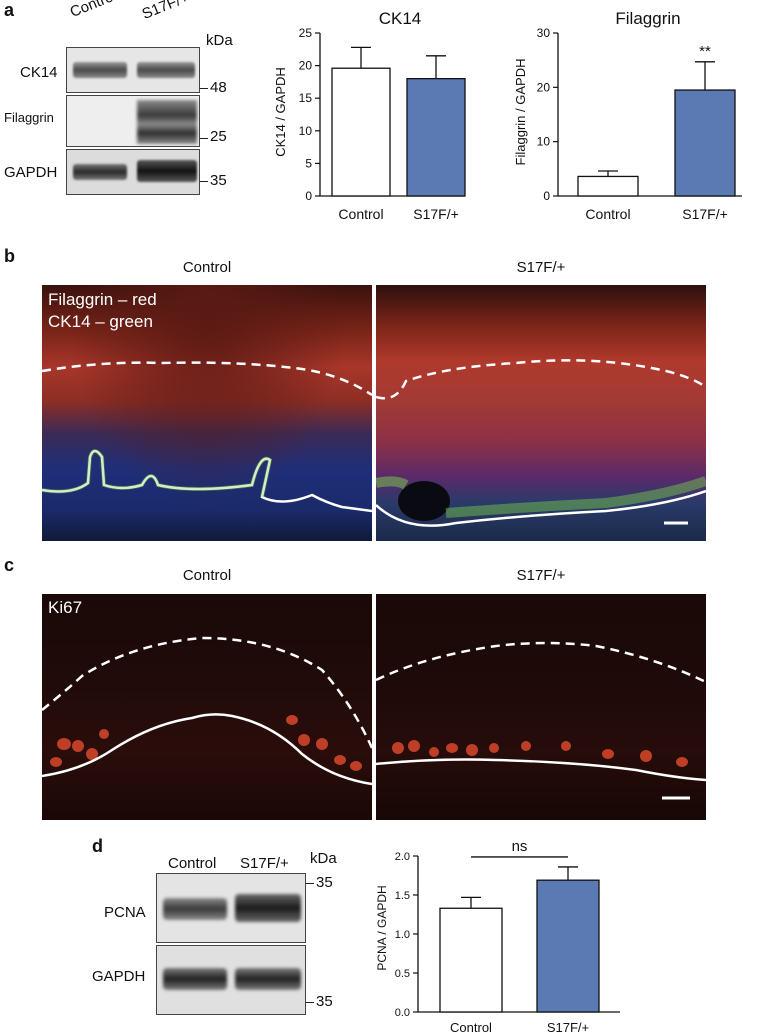 This screenshot has width=758, height=1033. What do you see at coordinates (402, 1013) in the screenshot?
I see `y-tick-label: 0.0` at bounding box center [402, 1013].